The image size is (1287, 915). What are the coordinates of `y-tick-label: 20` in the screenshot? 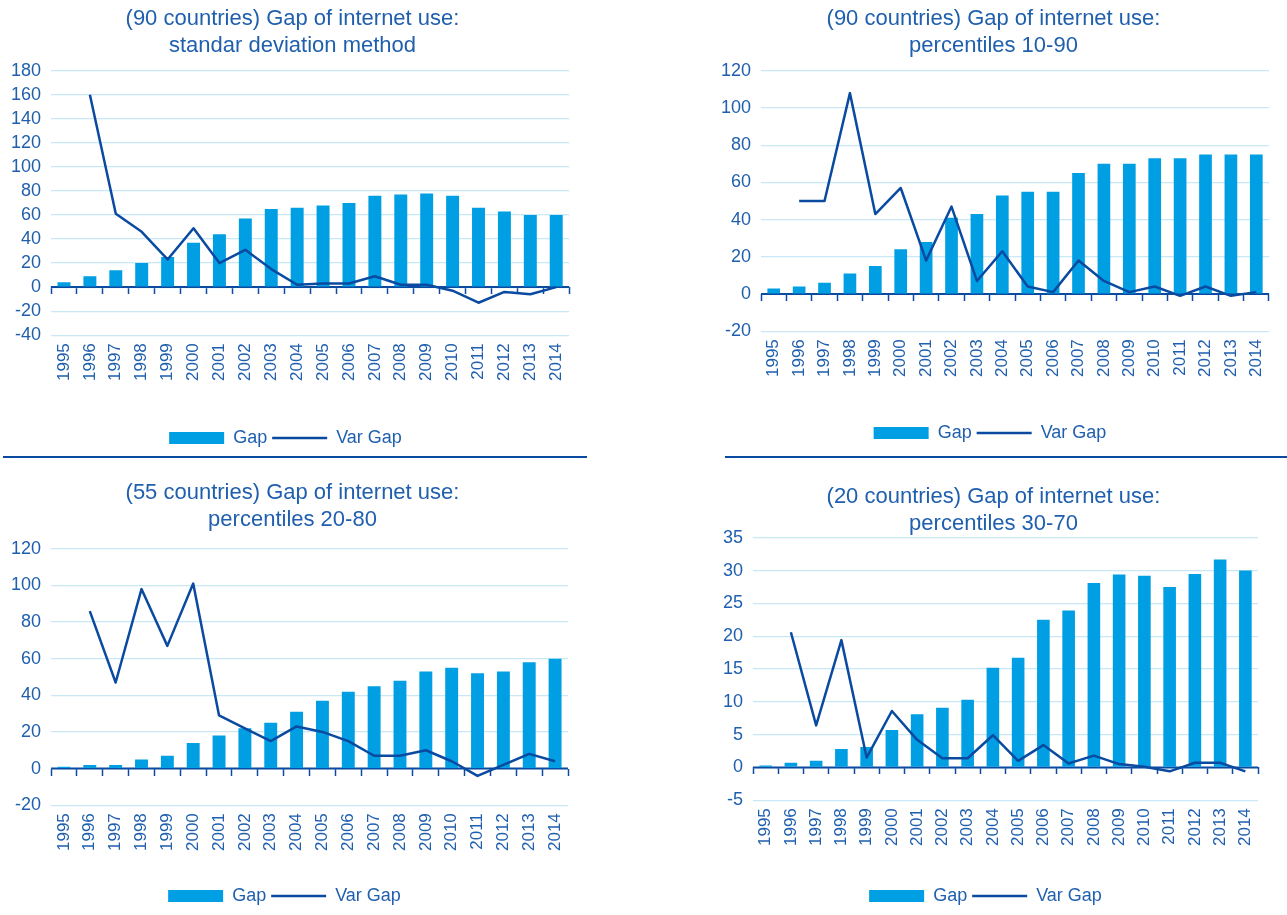 It's located at (741, 255).